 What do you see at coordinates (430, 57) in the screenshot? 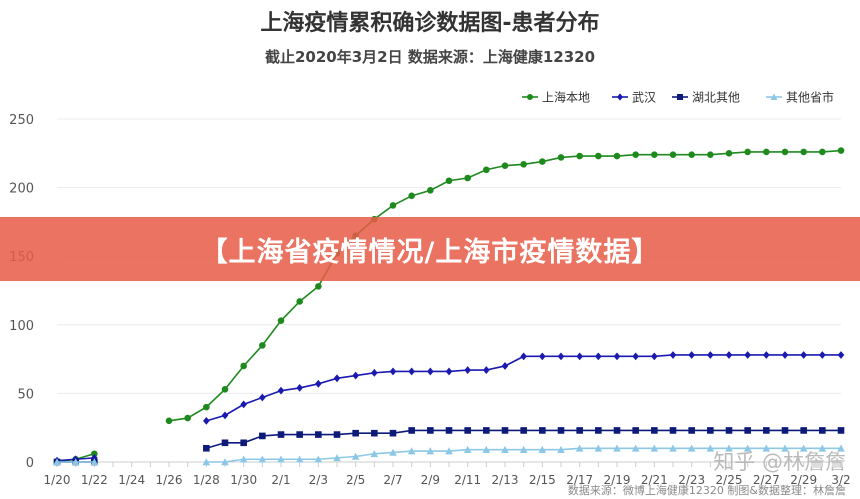
I see `chart-subtitle: 截止2020年3月2日 数据来源：上海健康12320` at bounding box center [430, 57].